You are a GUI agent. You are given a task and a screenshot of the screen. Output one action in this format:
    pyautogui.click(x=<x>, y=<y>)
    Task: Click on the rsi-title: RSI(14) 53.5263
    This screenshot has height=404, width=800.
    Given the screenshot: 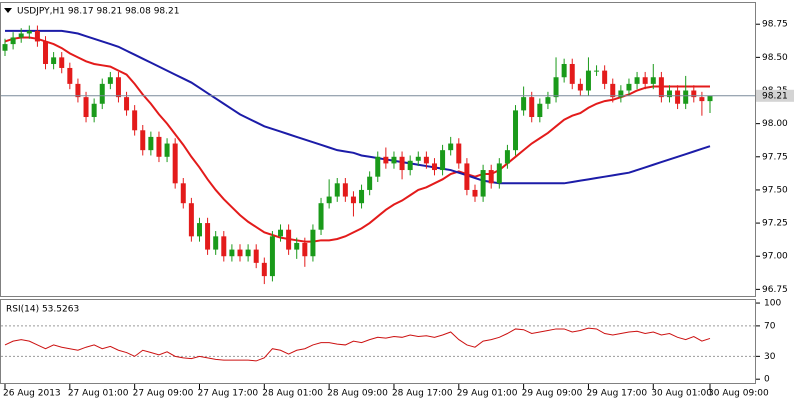 What is the action you would take?
    pyautogui.click(x=42, y=310)
    